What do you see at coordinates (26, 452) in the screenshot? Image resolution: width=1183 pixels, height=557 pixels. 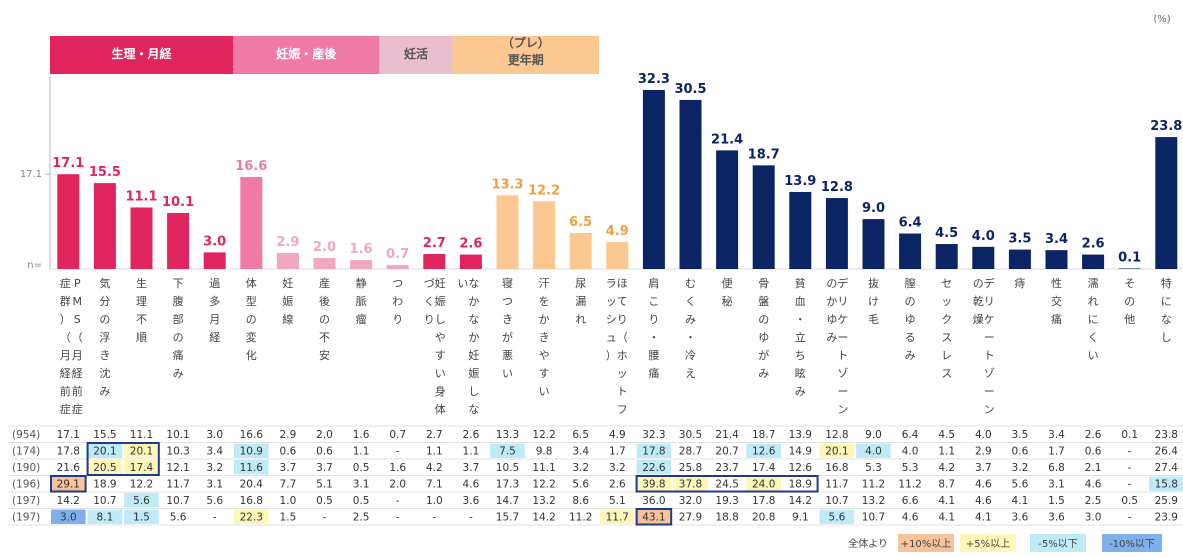 I see `table-row-n: (174)` at bounding box center [26, 452].